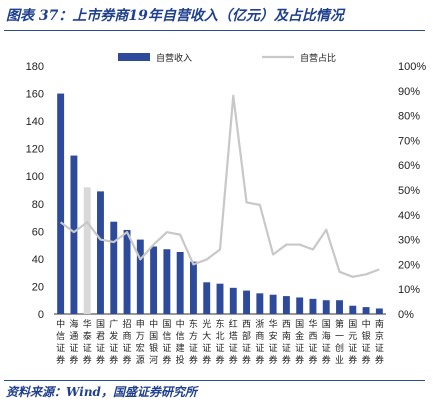 The width and height of the screenshot is (433, 403). I want to click on category-label: 国信证券, so click(166, 342).